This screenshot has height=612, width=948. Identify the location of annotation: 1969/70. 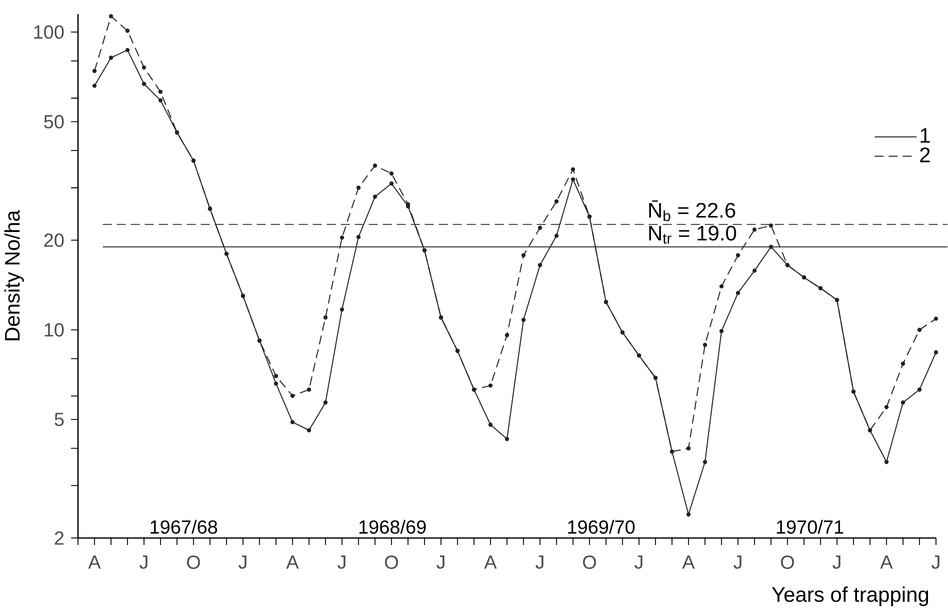
(601, 527).